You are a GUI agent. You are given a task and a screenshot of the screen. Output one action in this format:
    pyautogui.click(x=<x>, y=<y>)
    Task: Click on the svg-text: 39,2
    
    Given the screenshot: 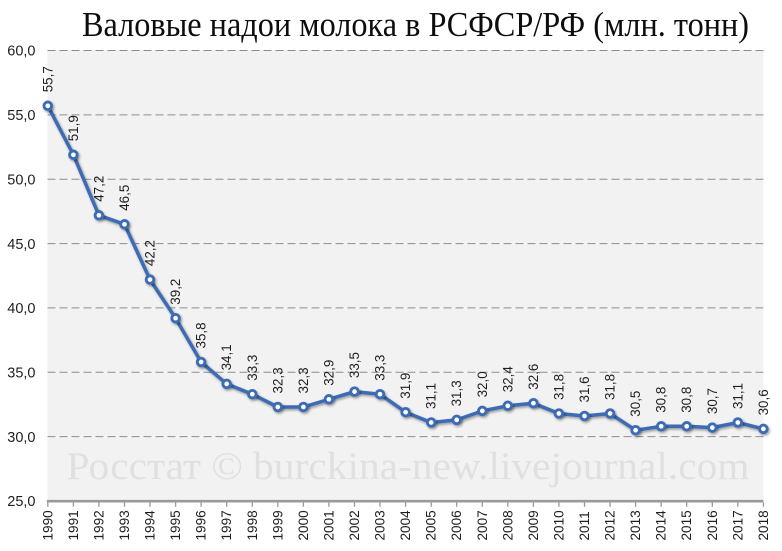 What is the action you would take?
    pyautogui.click(x=175, y=292)
    